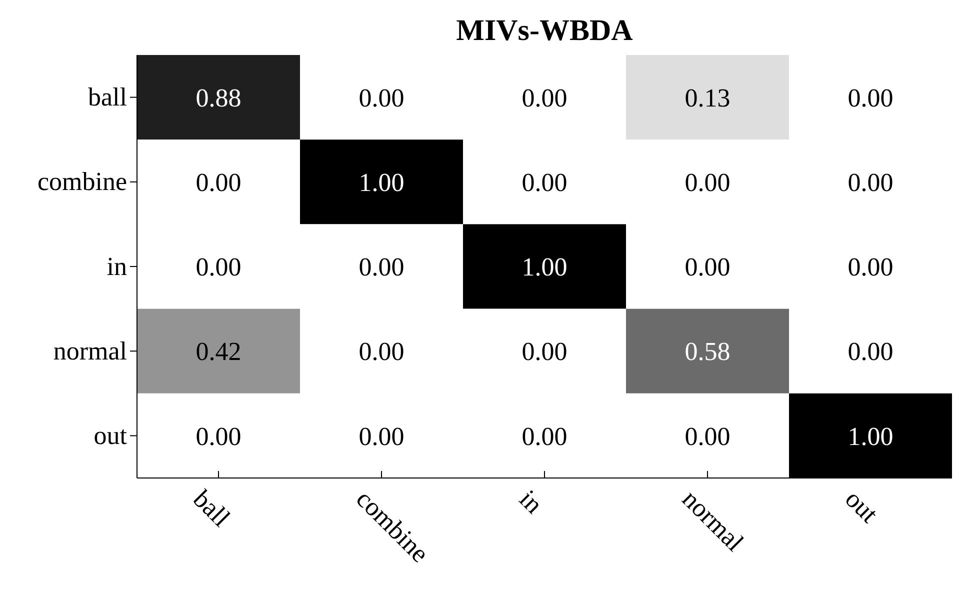 The width and height of the screenshot is (955, 594). Describe the element at coordinates (531, 502) in the screenshot. I see `x-tick-label: in` at that location.